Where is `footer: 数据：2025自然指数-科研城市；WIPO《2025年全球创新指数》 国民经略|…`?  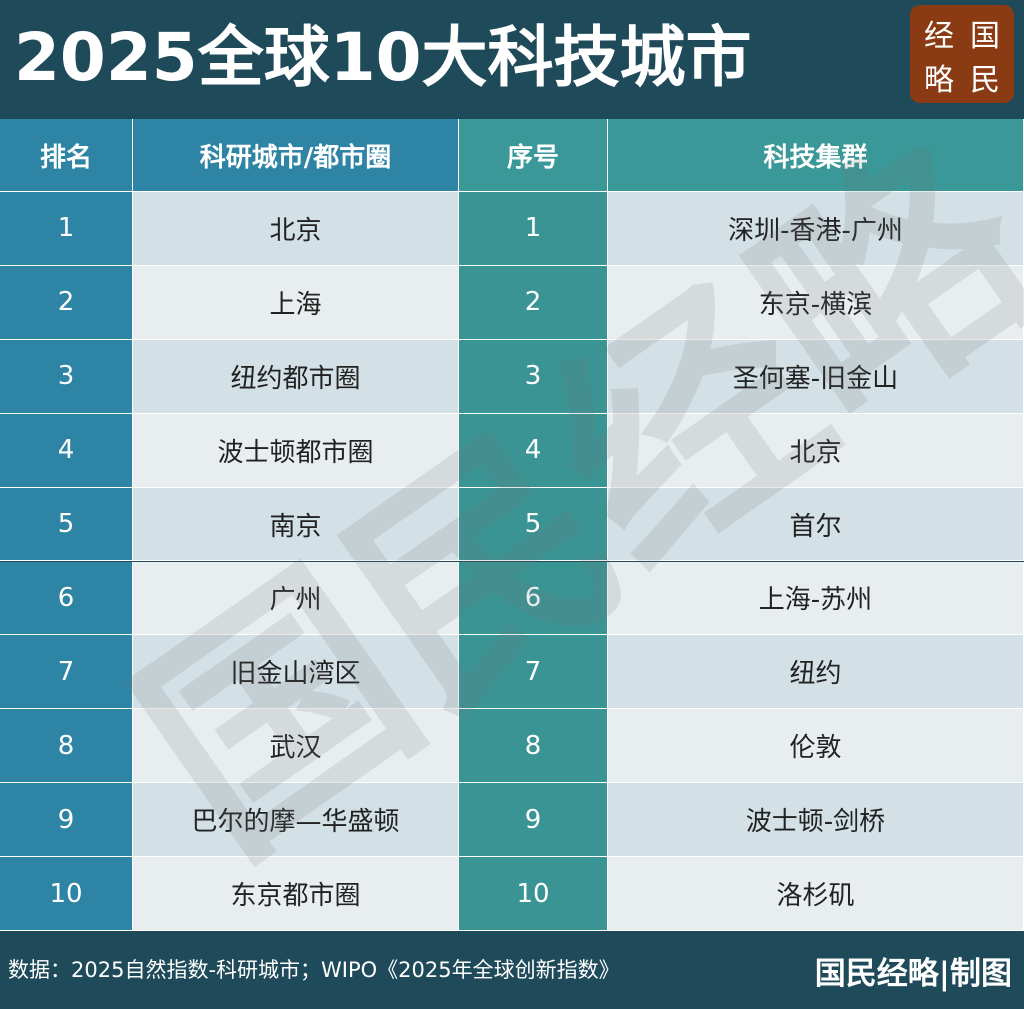
footer: 数据：2025自然指数-科研城市；WIPO《2025年全球创新指数》 国民经略|… is located at coordinates (512, 970).